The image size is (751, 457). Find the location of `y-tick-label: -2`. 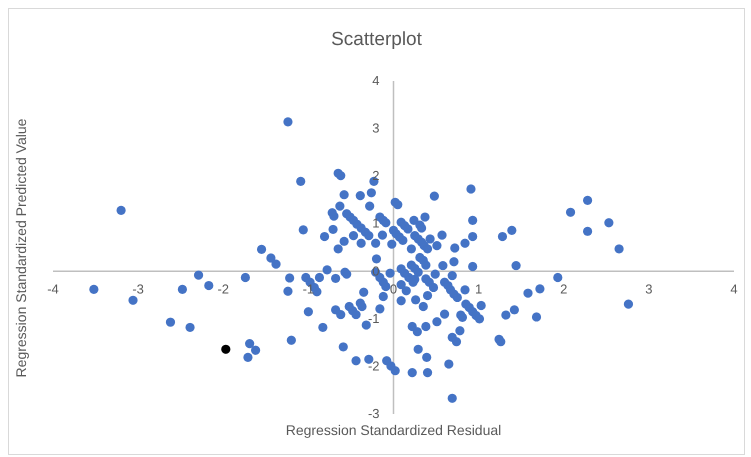

y-tick-label: -2 is located at coordinates (374, 366).